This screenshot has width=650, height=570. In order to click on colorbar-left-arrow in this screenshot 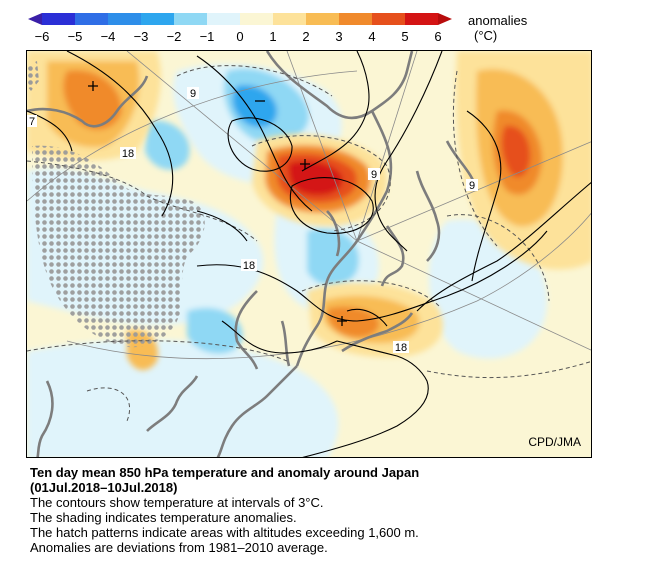, I will do `click(35, 19)`.